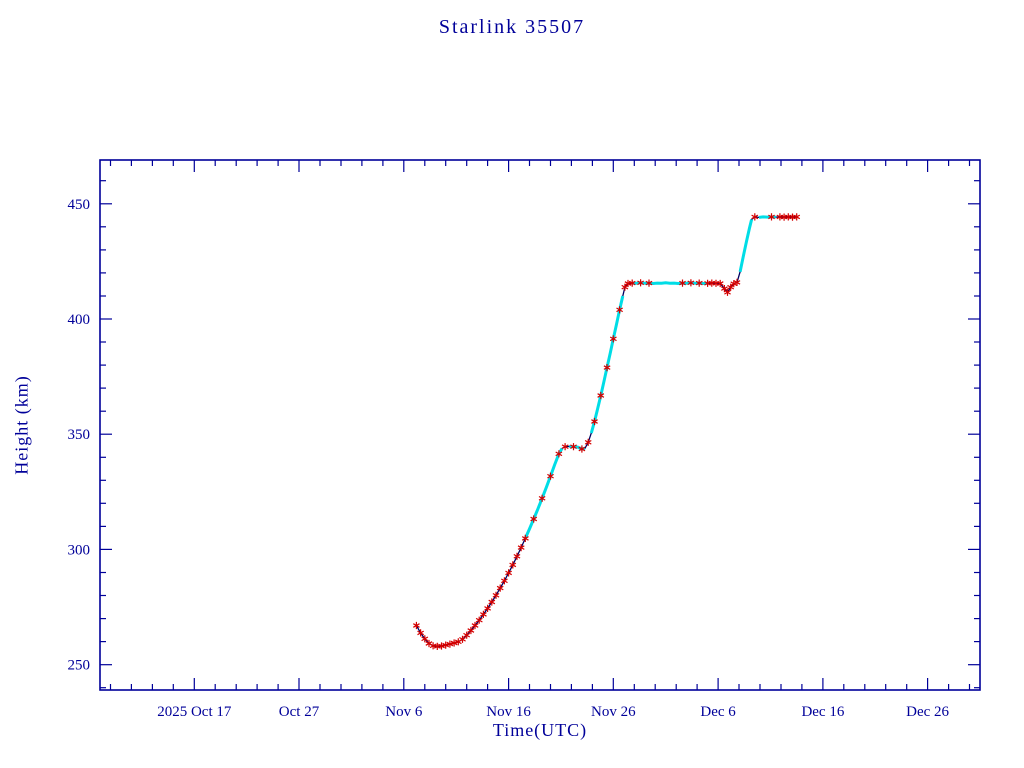 The image size is (1024, 768). Describe the element at coordinates (718, 712) in the screenshot. I see `x-tick-label: Dec 6` at that location.